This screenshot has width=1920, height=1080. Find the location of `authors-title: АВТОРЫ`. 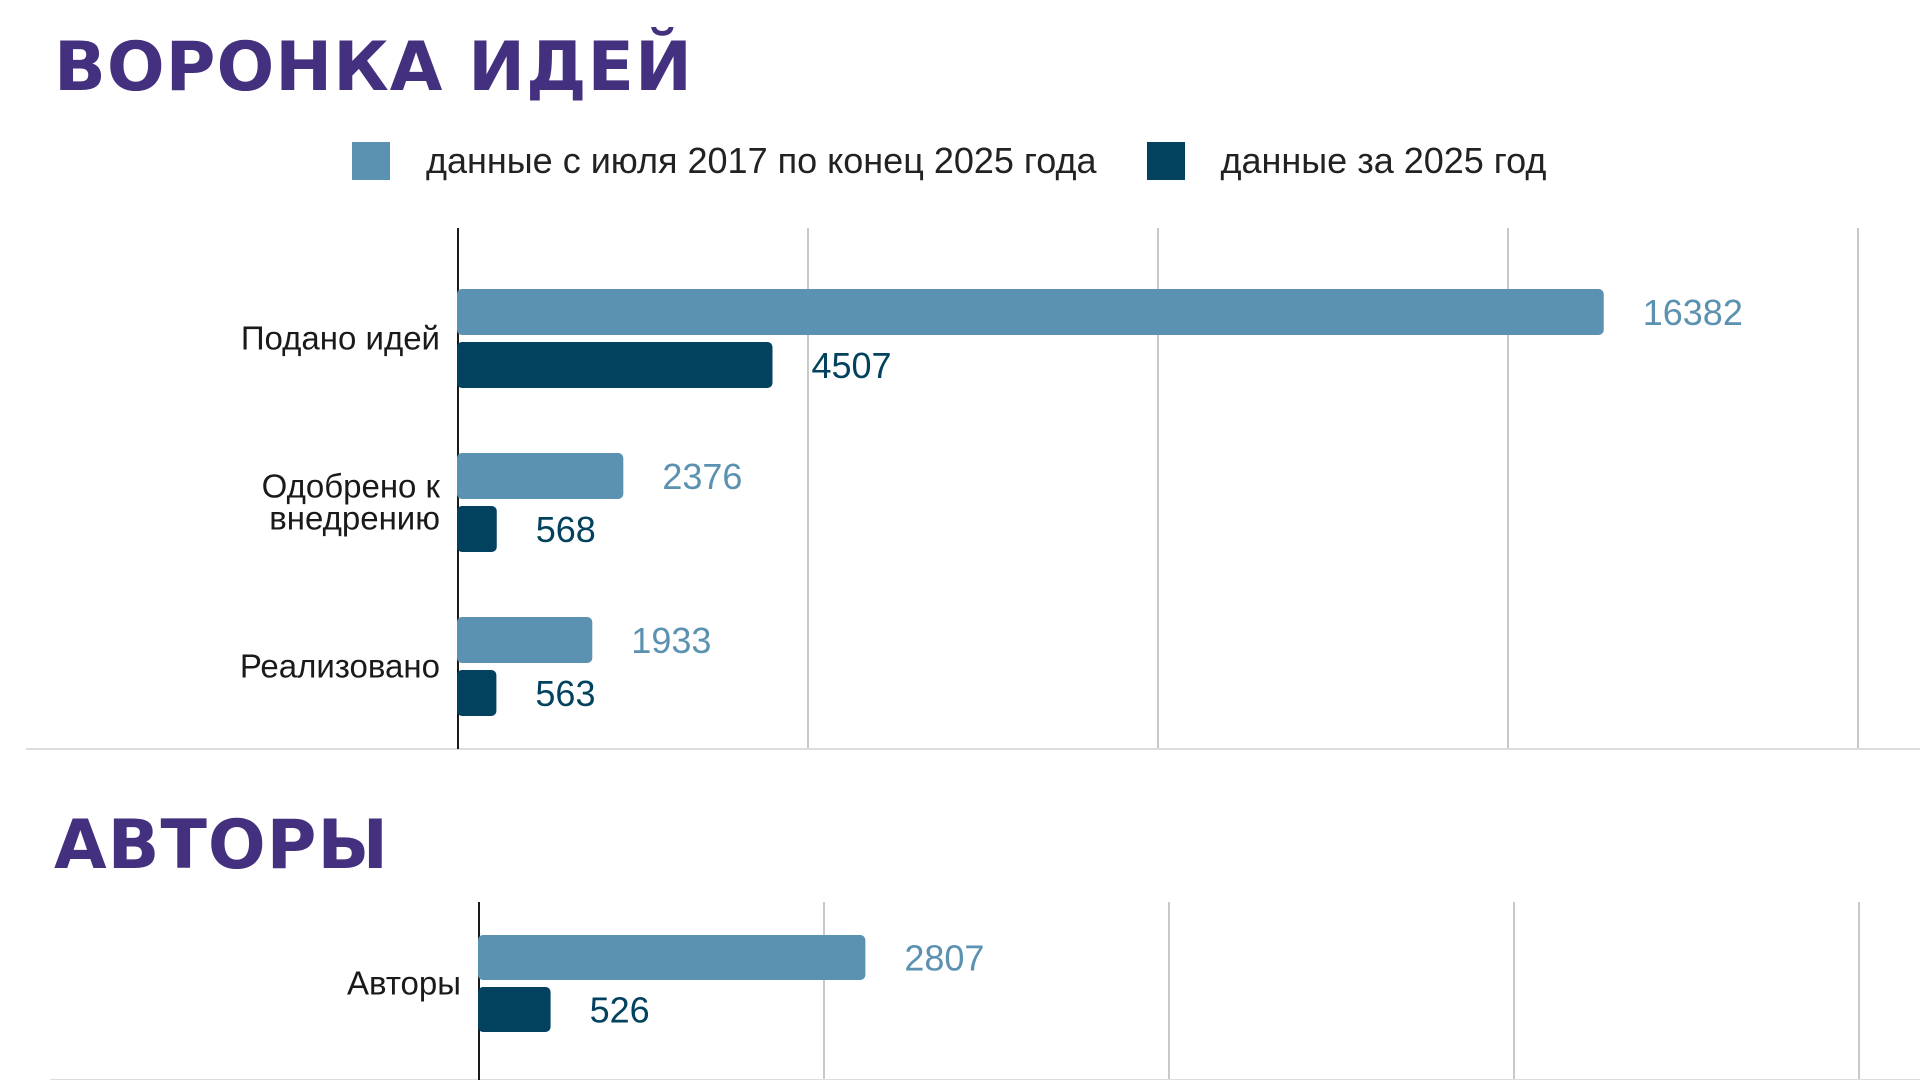

authors-title: АВТОРЫ is located at coordinates (221, 845).